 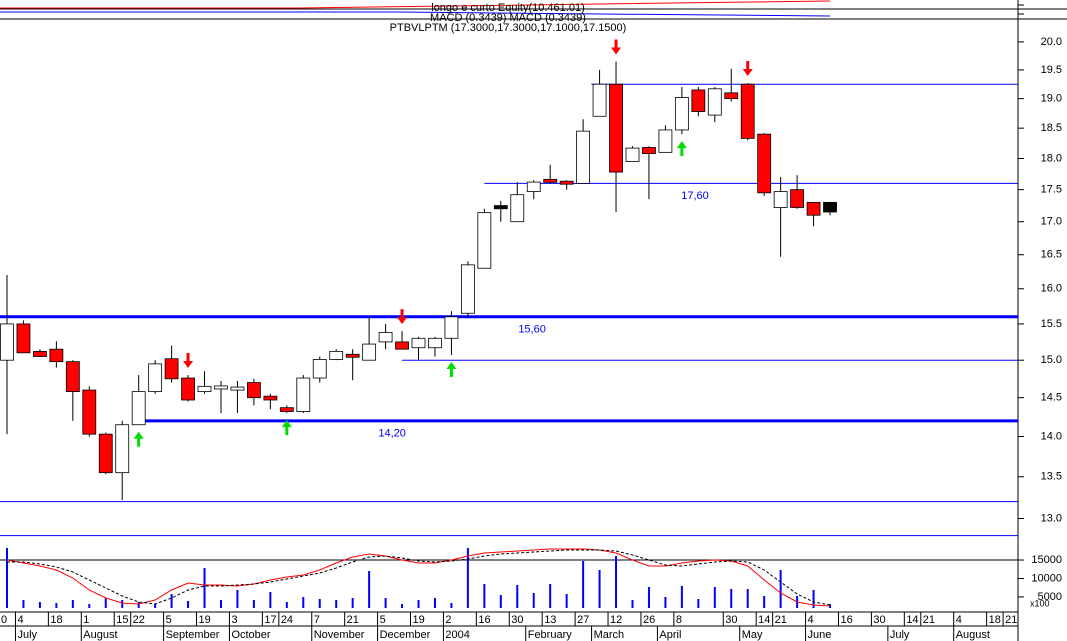 What do you see at coordinates (457, 635) in the screenshot?
I see `month-label: 2004` at bounding box center [457, 635].